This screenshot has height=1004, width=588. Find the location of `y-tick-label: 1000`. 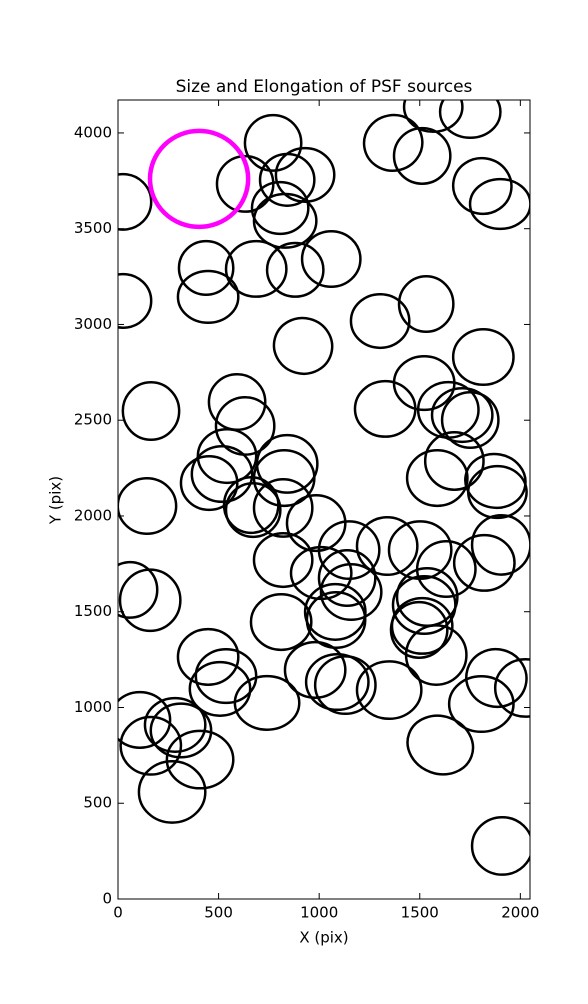

y-tick-label: 1000 is located at coordinates (93, 707).